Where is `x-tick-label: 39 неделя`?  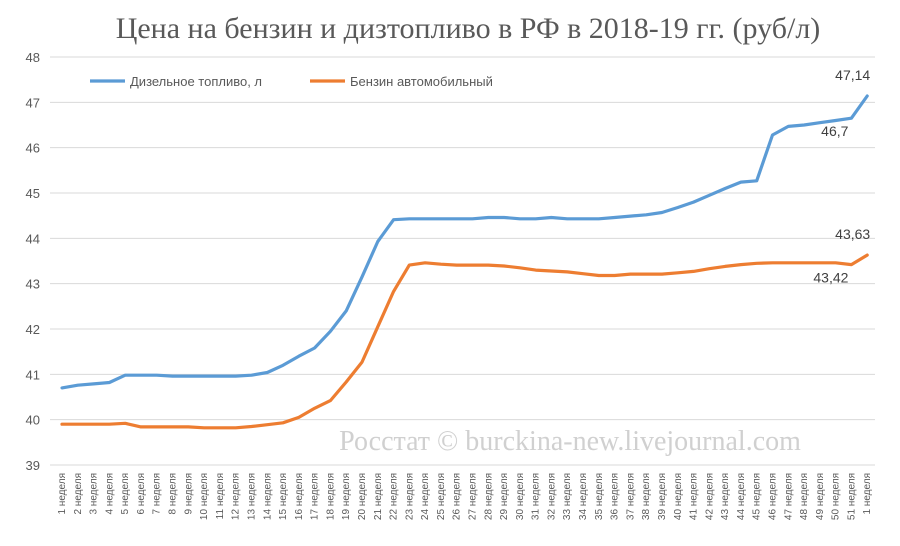
x-tick-label: 39 неделя is located at coordinates (662, 496).